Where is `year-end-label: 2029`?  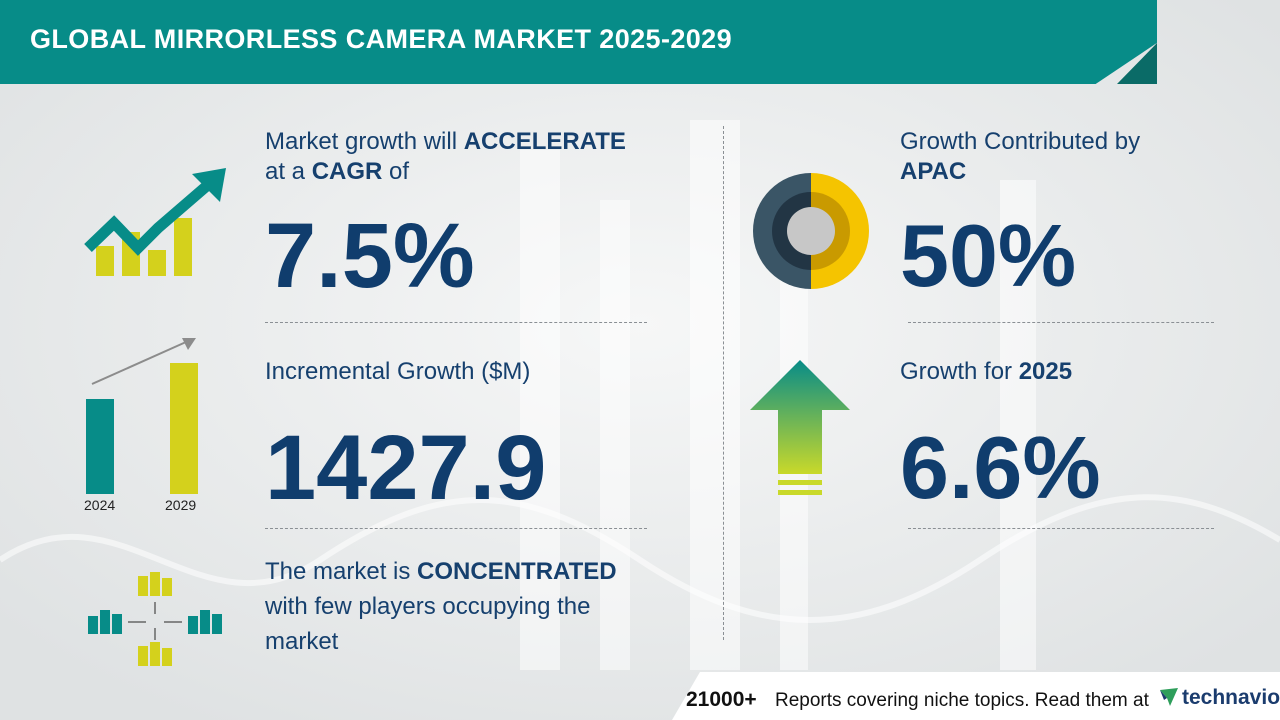 year-end-label: 2029 is located at coordinates (181, 505).